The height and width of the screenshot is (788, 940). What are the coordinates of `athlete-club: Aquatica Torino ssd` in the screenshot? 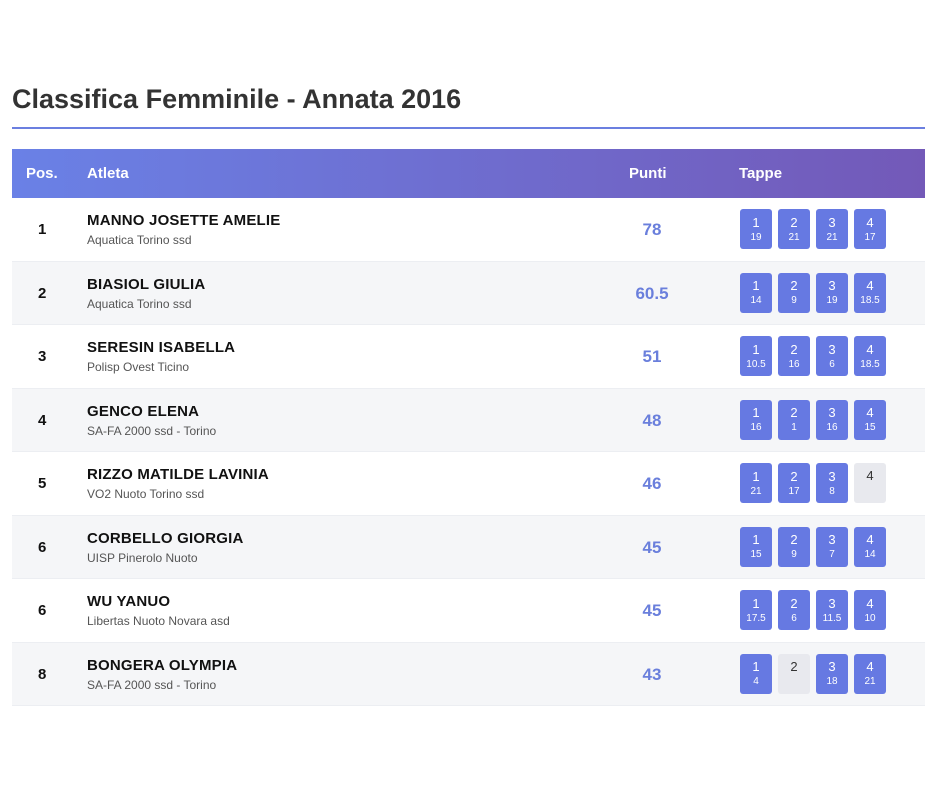 It's located at (139, 303).